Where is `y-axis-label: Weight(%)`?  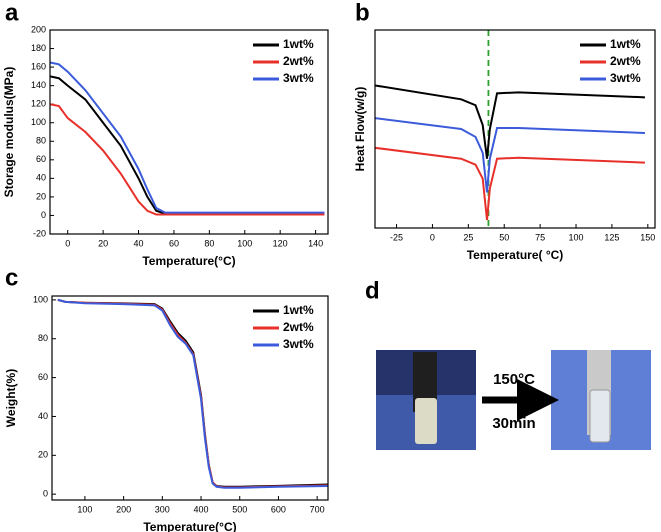 y-axis-label: Weight(%) is located at coordinates (11, 398).